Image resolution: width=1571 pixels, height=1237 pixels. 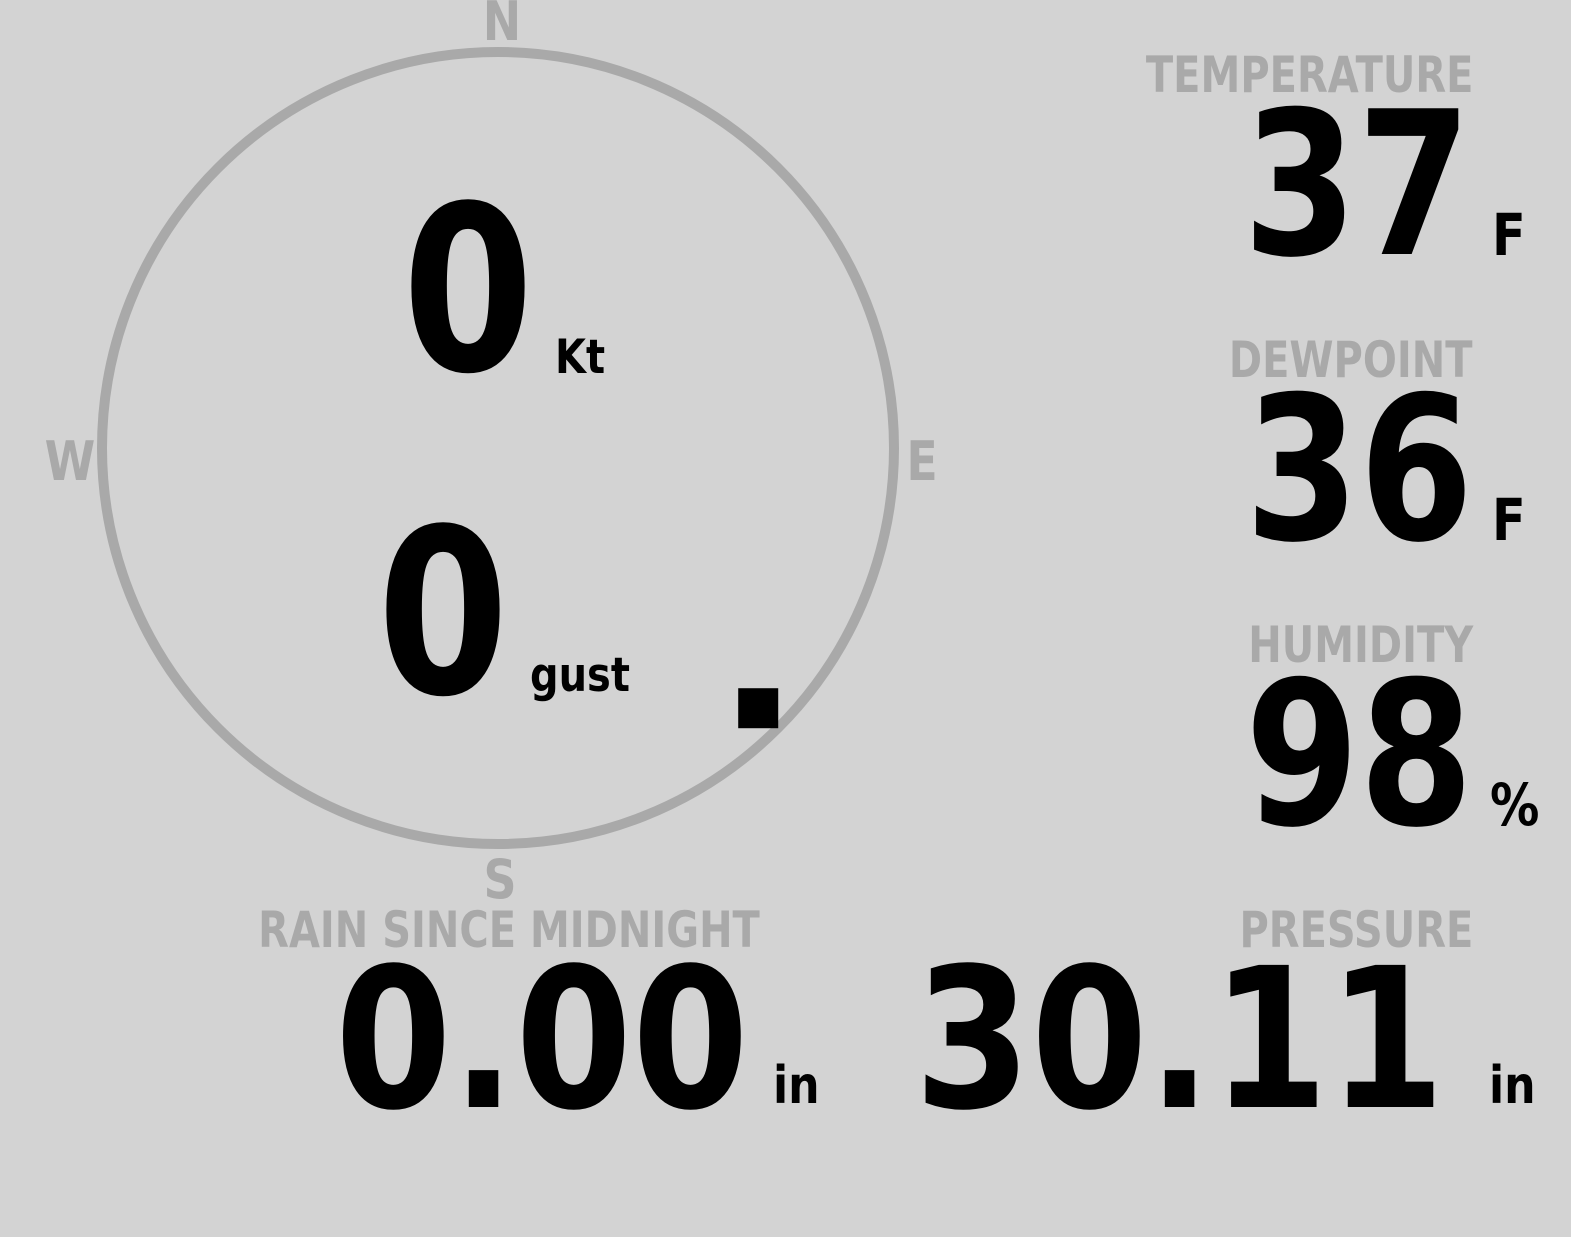 What do you see at coordinates (500, 879) in the screenshot?
I see `compass-south: S` at bounding box center [500, 879].